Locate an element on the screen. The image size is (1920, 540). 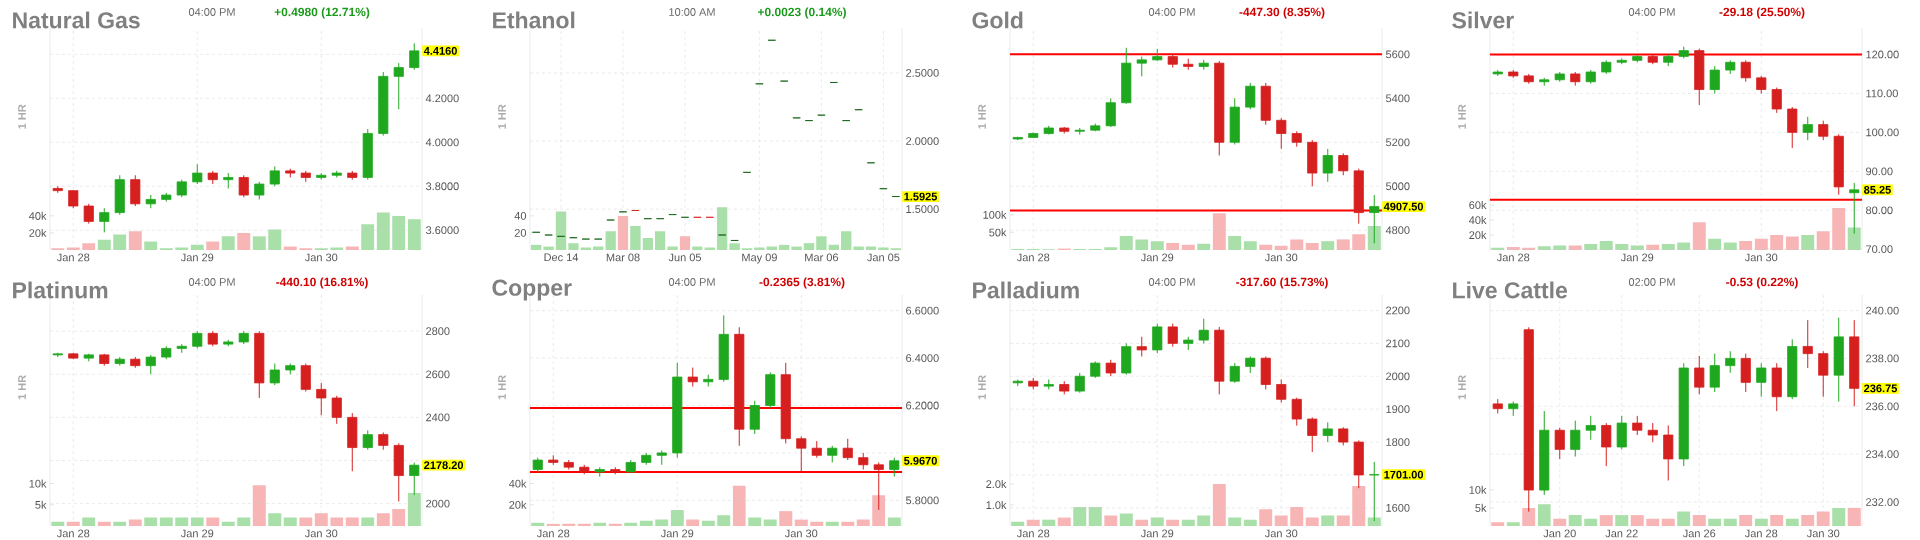
y2-tick-label: 40k is located at coordinates (518, 483).